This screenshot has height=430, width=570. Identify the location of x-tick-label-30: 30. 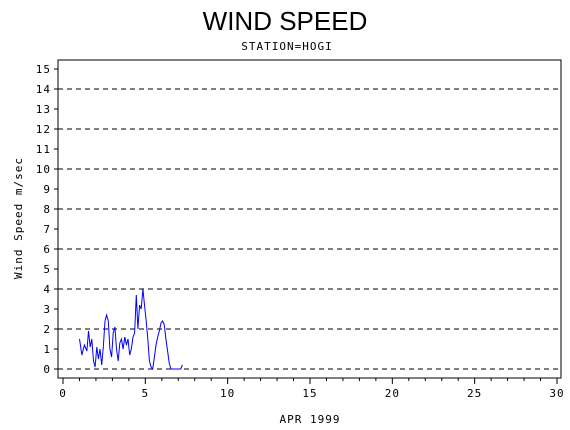
(556, 393).